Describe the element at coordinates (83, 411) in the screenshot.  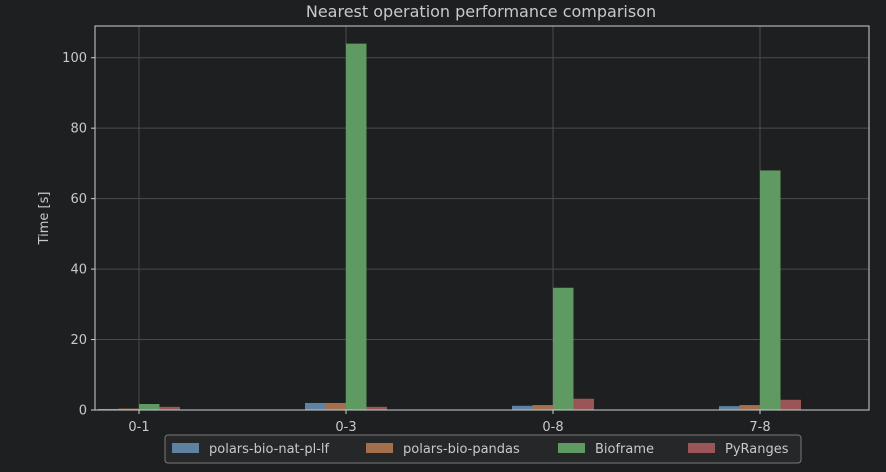
I see `y-tick-label: 0` at that location.